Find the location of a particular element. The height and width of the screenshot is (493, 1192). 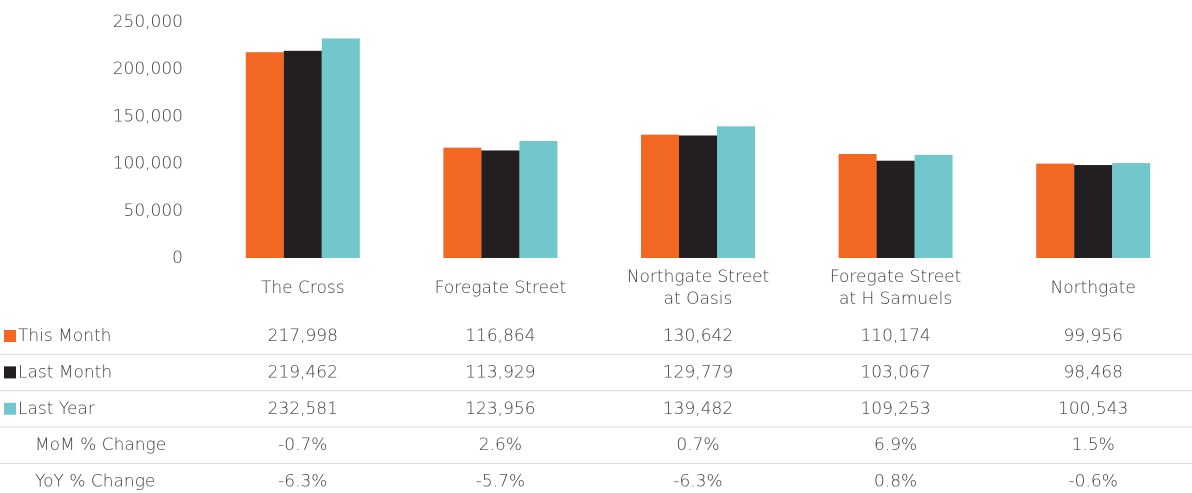

x-tick-label: Northgate Street at Oasis is located at coordinates (698, 288).